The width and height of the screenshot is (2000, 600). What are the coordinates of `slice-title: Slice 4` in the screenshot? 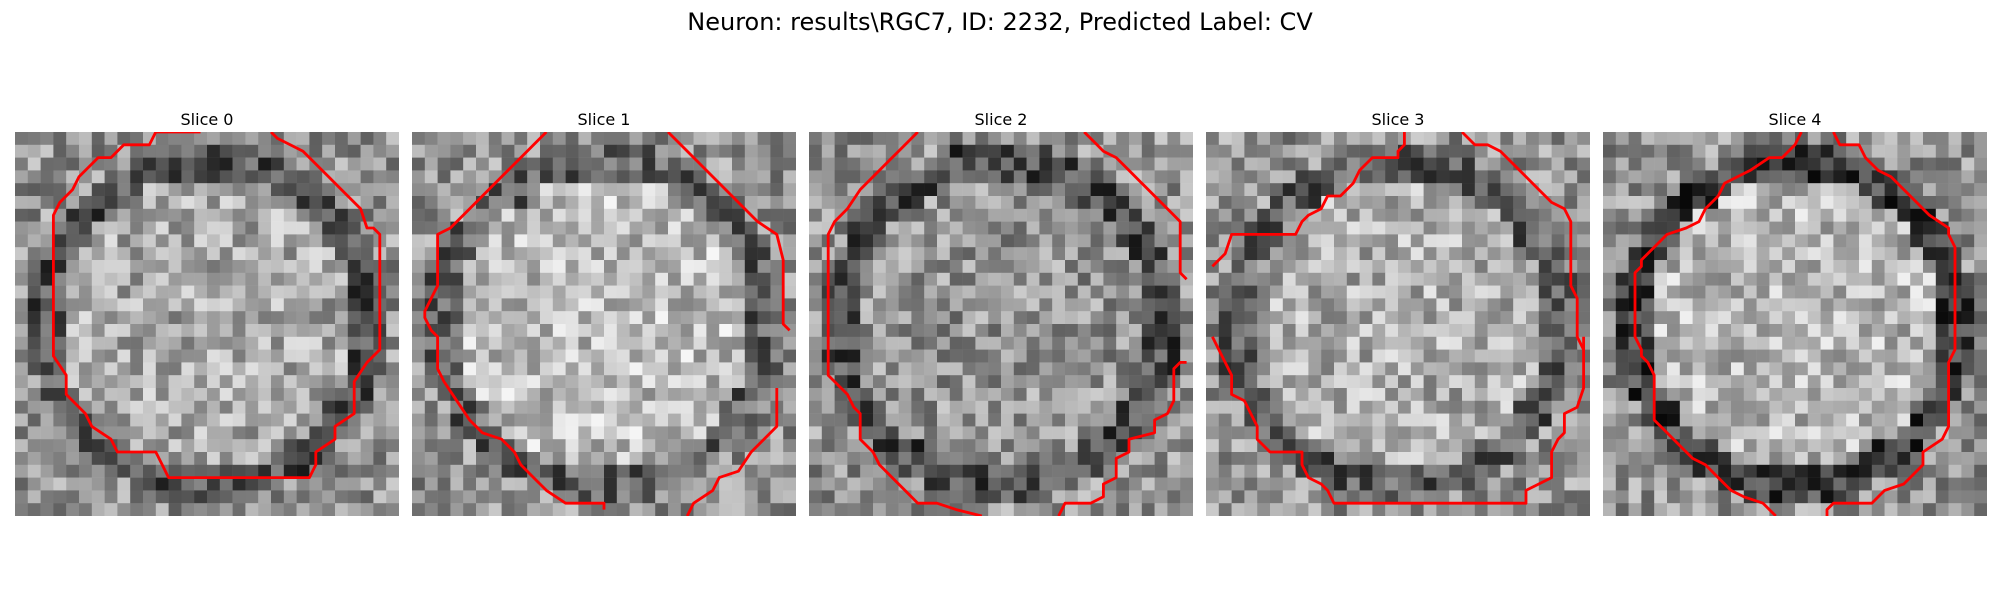 It's located at (1795, 119).